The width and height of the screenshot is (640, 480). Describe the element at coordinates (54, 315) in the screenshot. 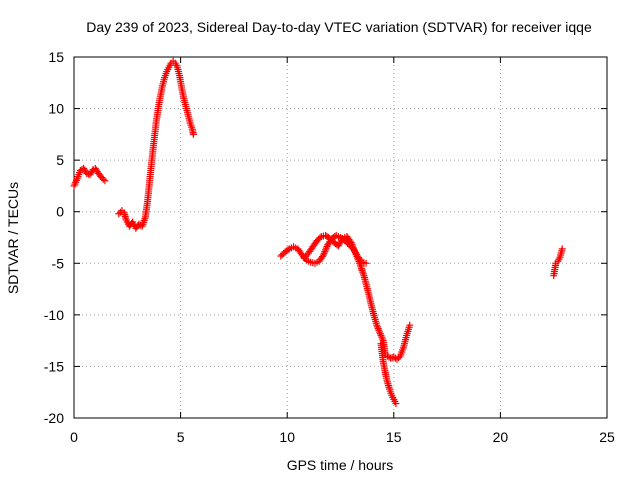

I see `y-tick-label: -10` at that location.